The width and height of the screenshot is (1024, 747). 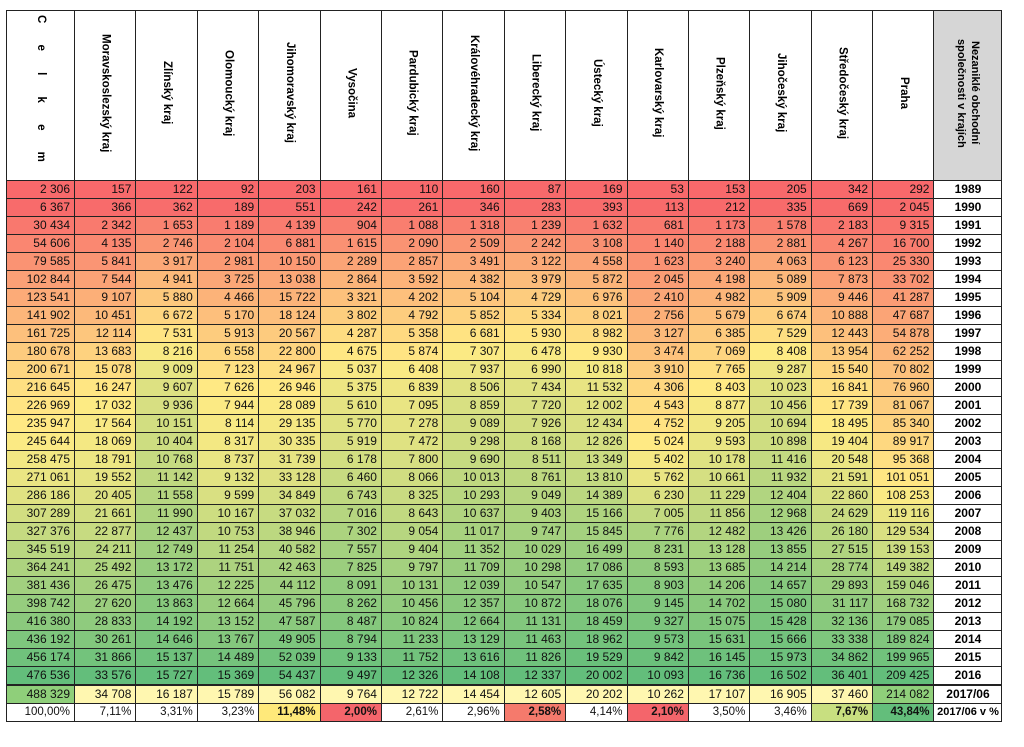 I want to click on value-cell: 3 802, so click(x=350, y=315).